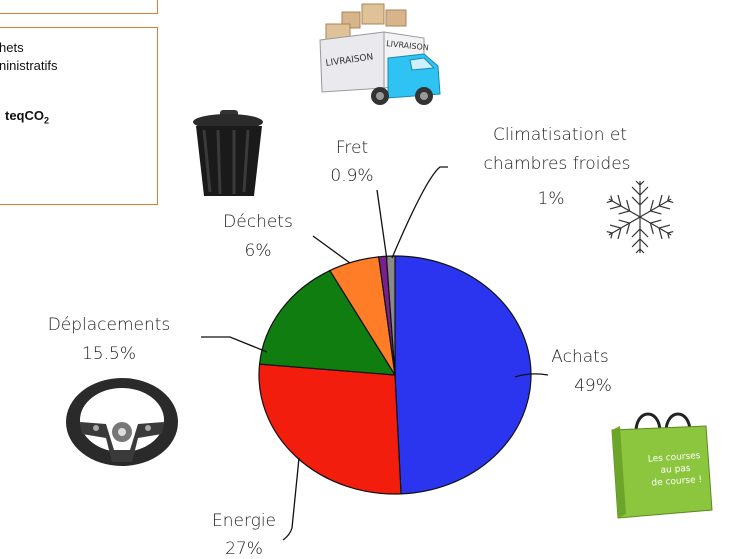 The width and height of the screenshot is (730, 559). What do you see at coordinates (556, 164) in the screenshot?
I see `label-climatisation-line2: chambres froides` at bounding box center [556, 164].